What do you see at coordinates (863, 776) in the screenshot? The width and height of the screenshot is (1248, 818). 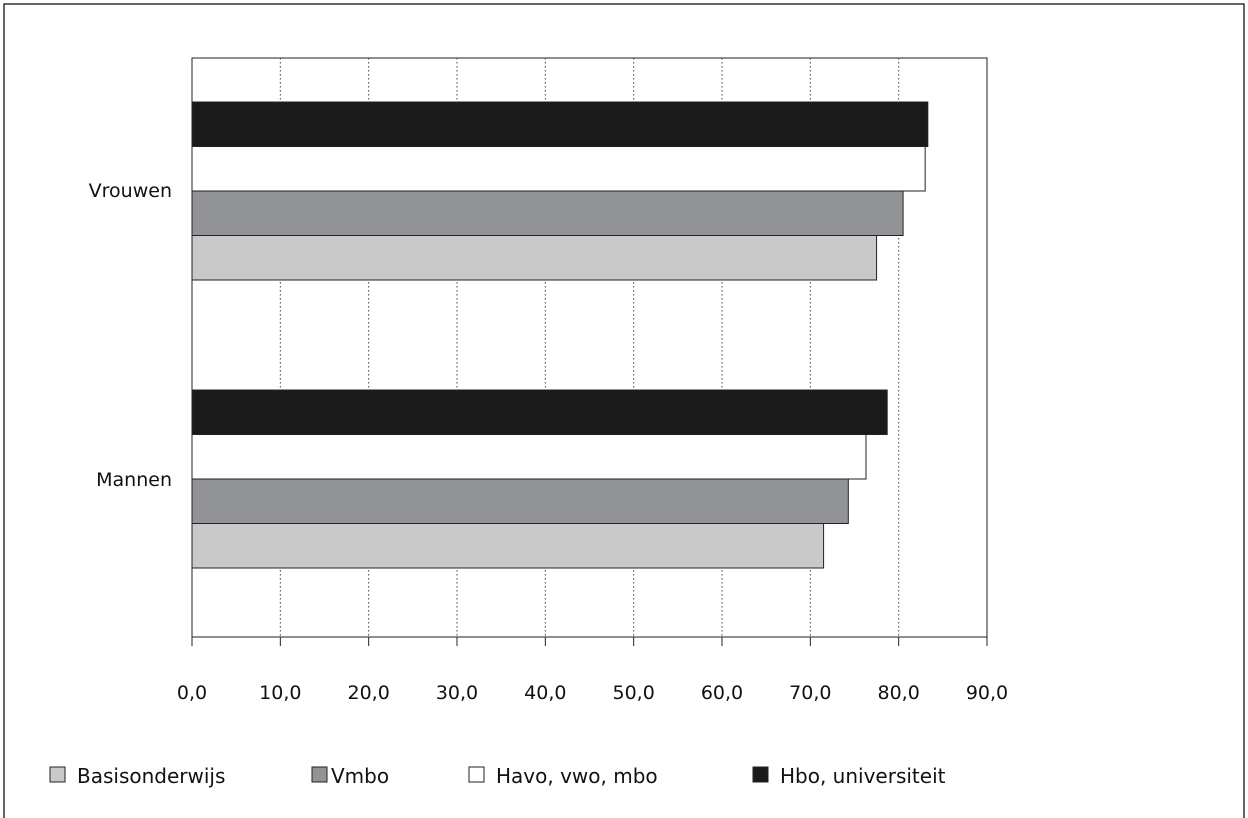 I see `legend-label: Hbo, universiteit` at bounding box center [863, 776].